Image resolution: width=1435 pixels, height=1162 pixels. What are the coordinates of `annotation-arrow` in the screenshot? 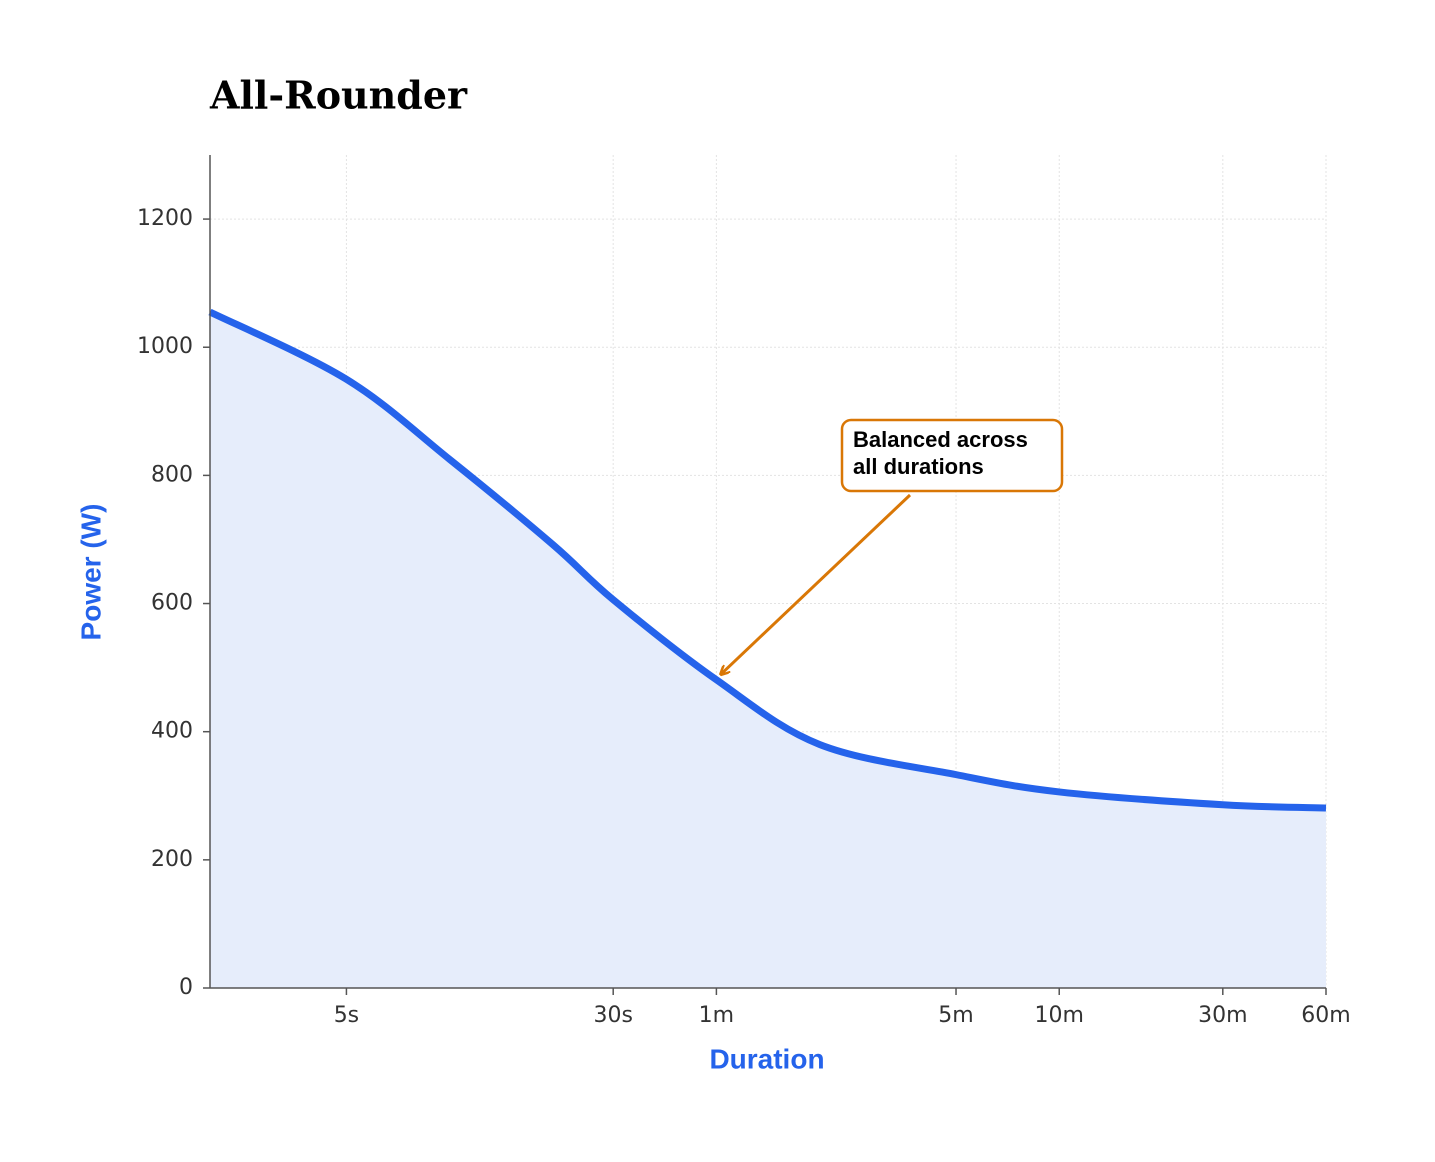 It's located at (816, 583).